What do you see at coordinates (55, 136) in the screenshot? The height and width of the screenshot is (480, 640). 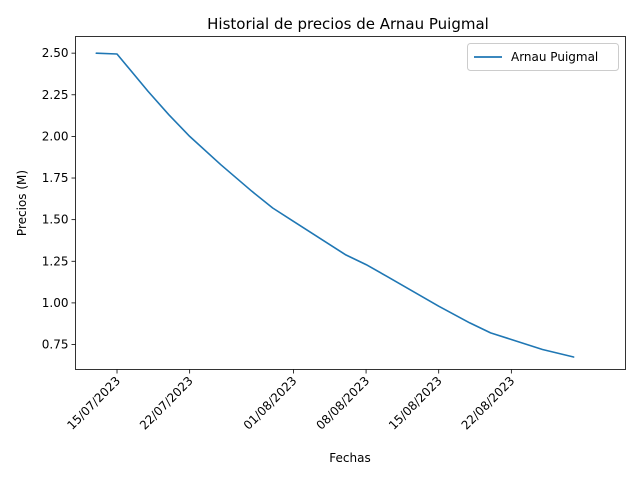 I see `y-tick-label: 2.00` at bounding box center [55, 136].